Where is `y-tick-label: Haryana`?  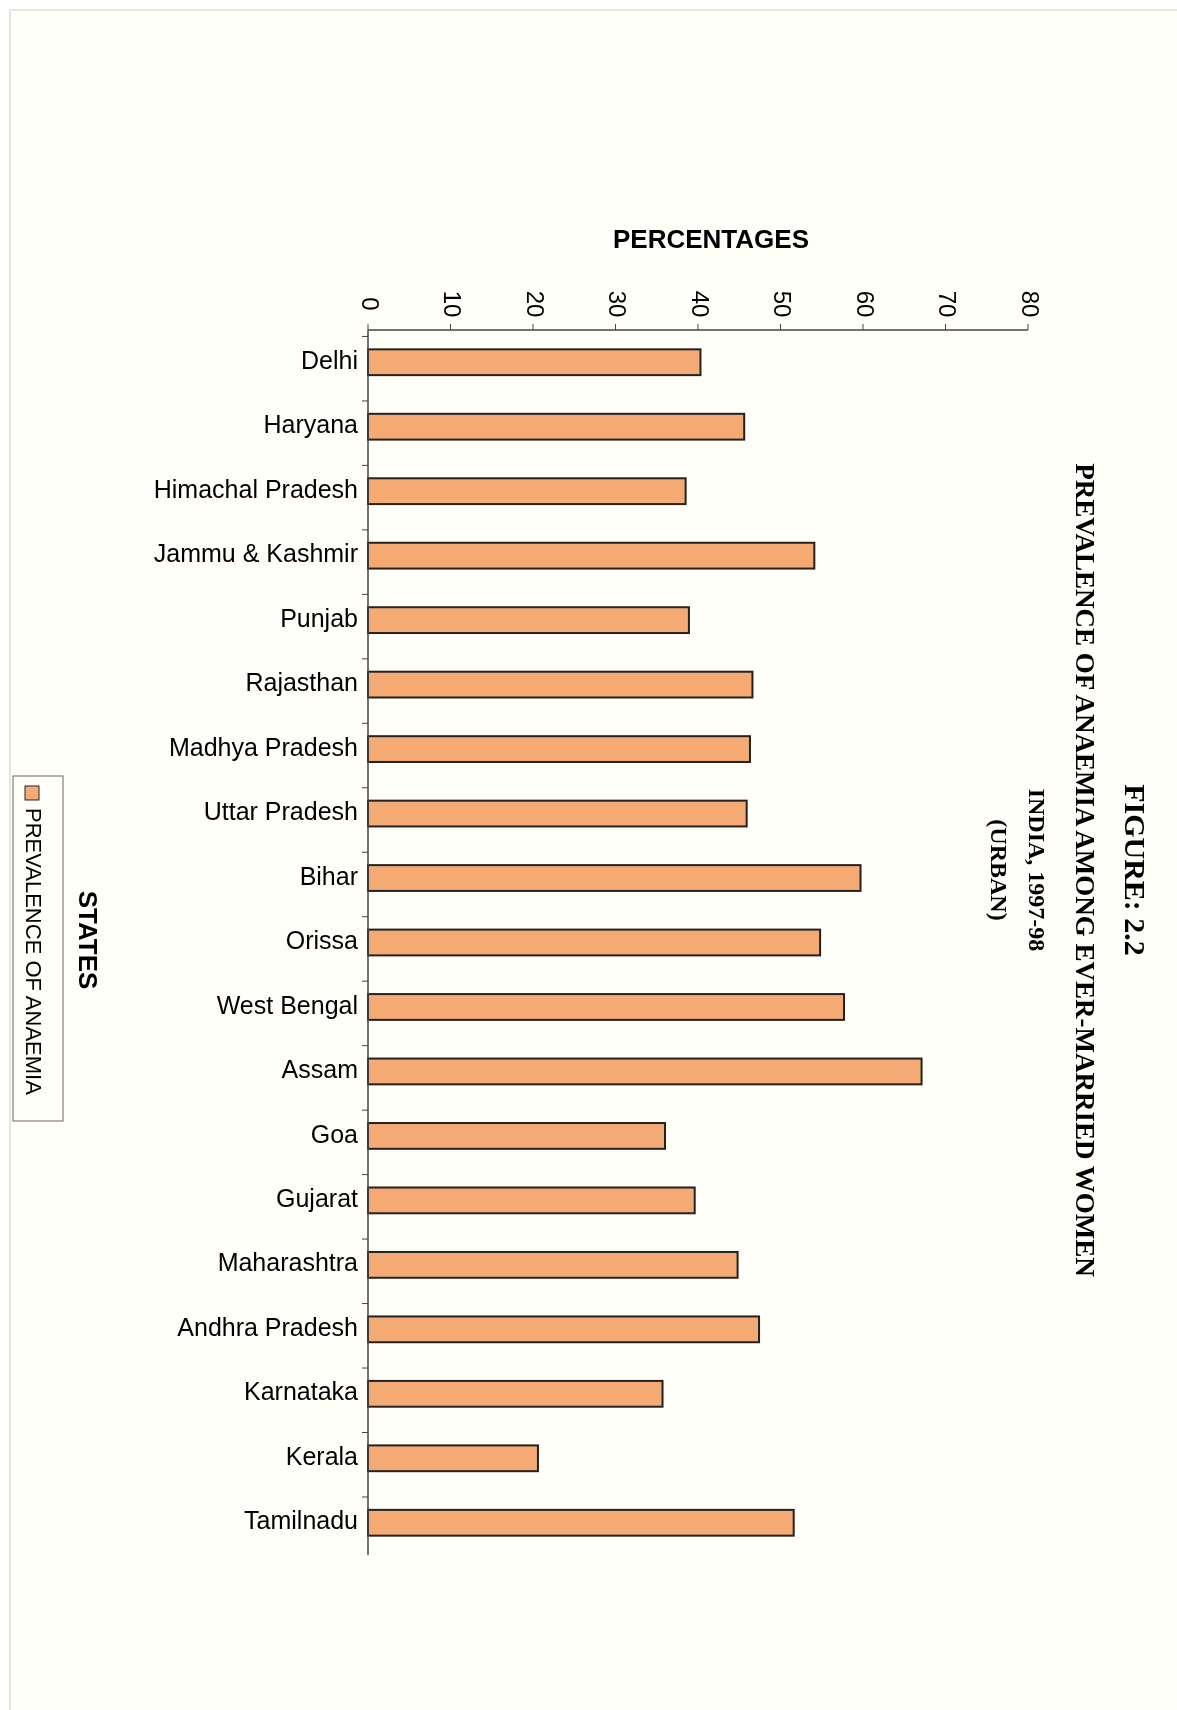
y-tick-label: Haryana is located at coordinates (311, 424).